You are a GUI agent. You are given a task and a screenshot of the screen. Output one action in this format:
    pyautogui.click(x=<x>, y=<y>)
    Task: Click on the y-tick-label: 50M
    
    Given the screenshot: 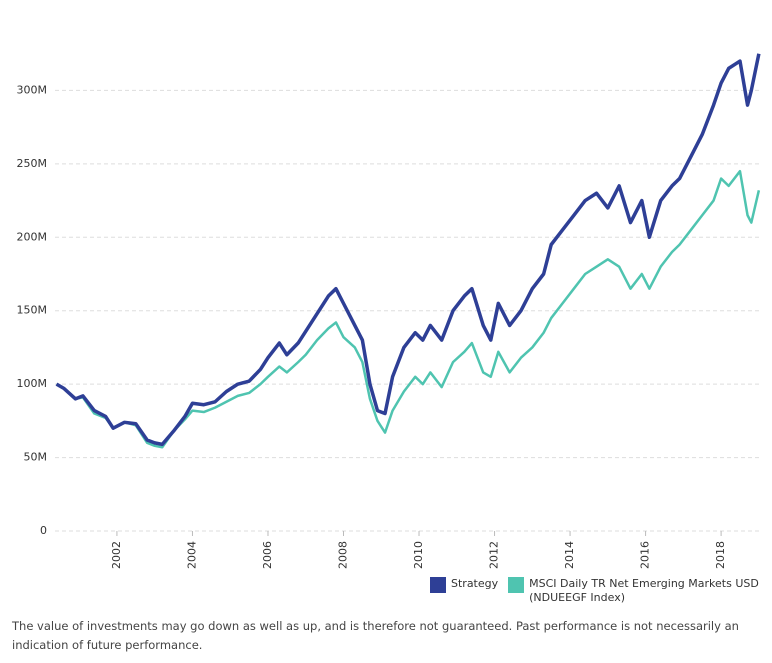 What is the action you would take?
    pyautogui.click(x=36, y=457)
    